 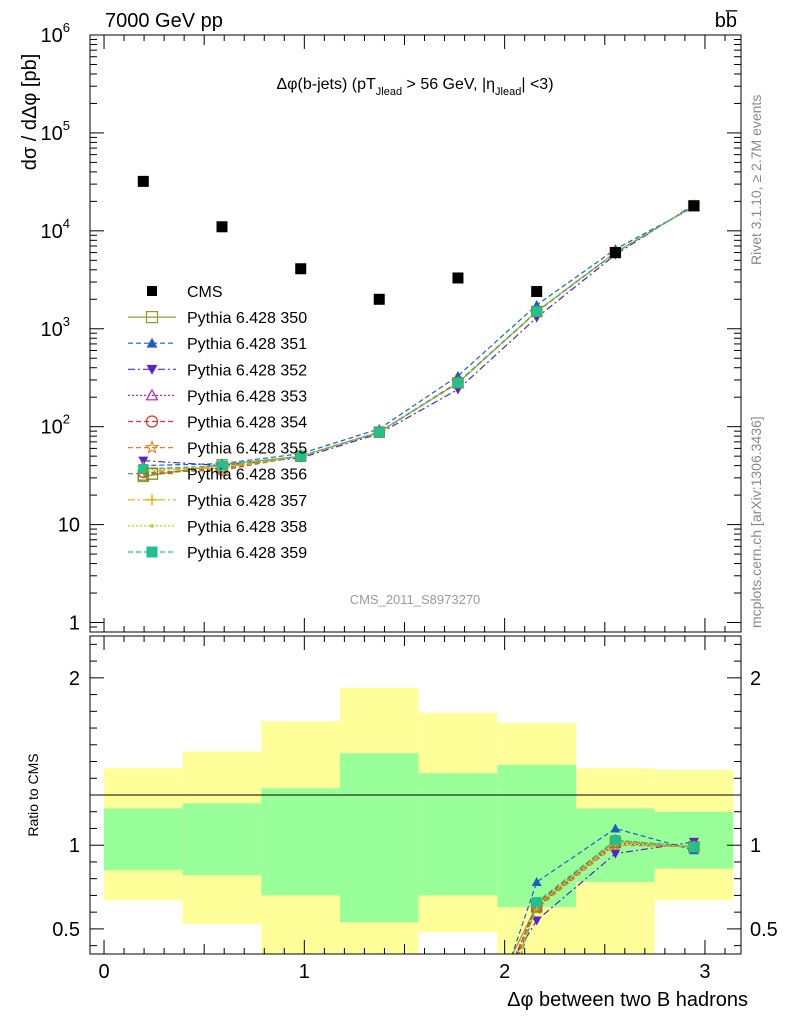 What do you see at coordinates (247, 318) in the screenshot?
I see `legend-label: Pythia 6.428 350` at bounding box center [247, 318].